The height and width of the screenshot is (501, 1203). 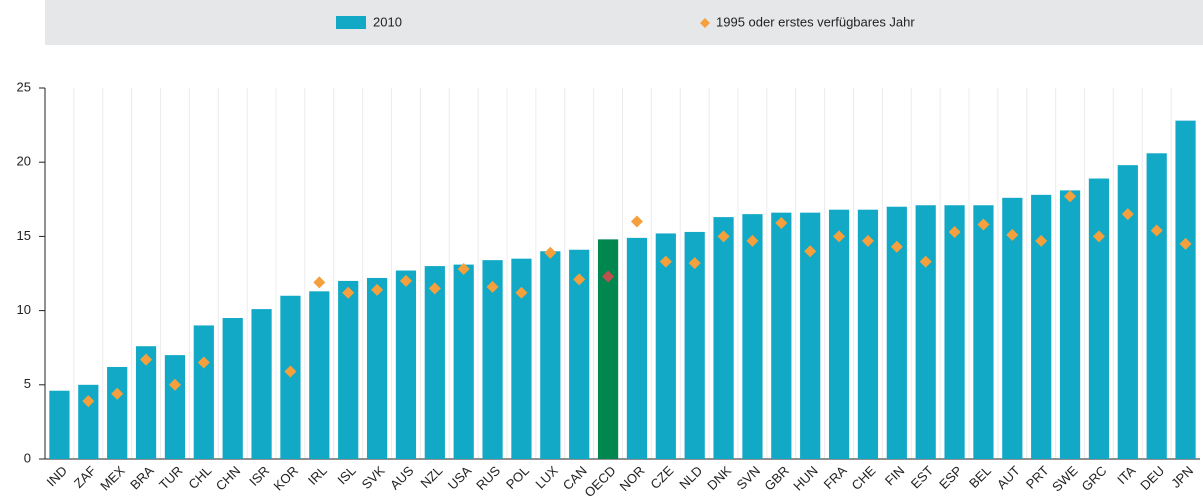 What do you see at coordinates (24, 86) in the screenshot?
I see `y-tick-label: 25` at bounding box center [24, 86].